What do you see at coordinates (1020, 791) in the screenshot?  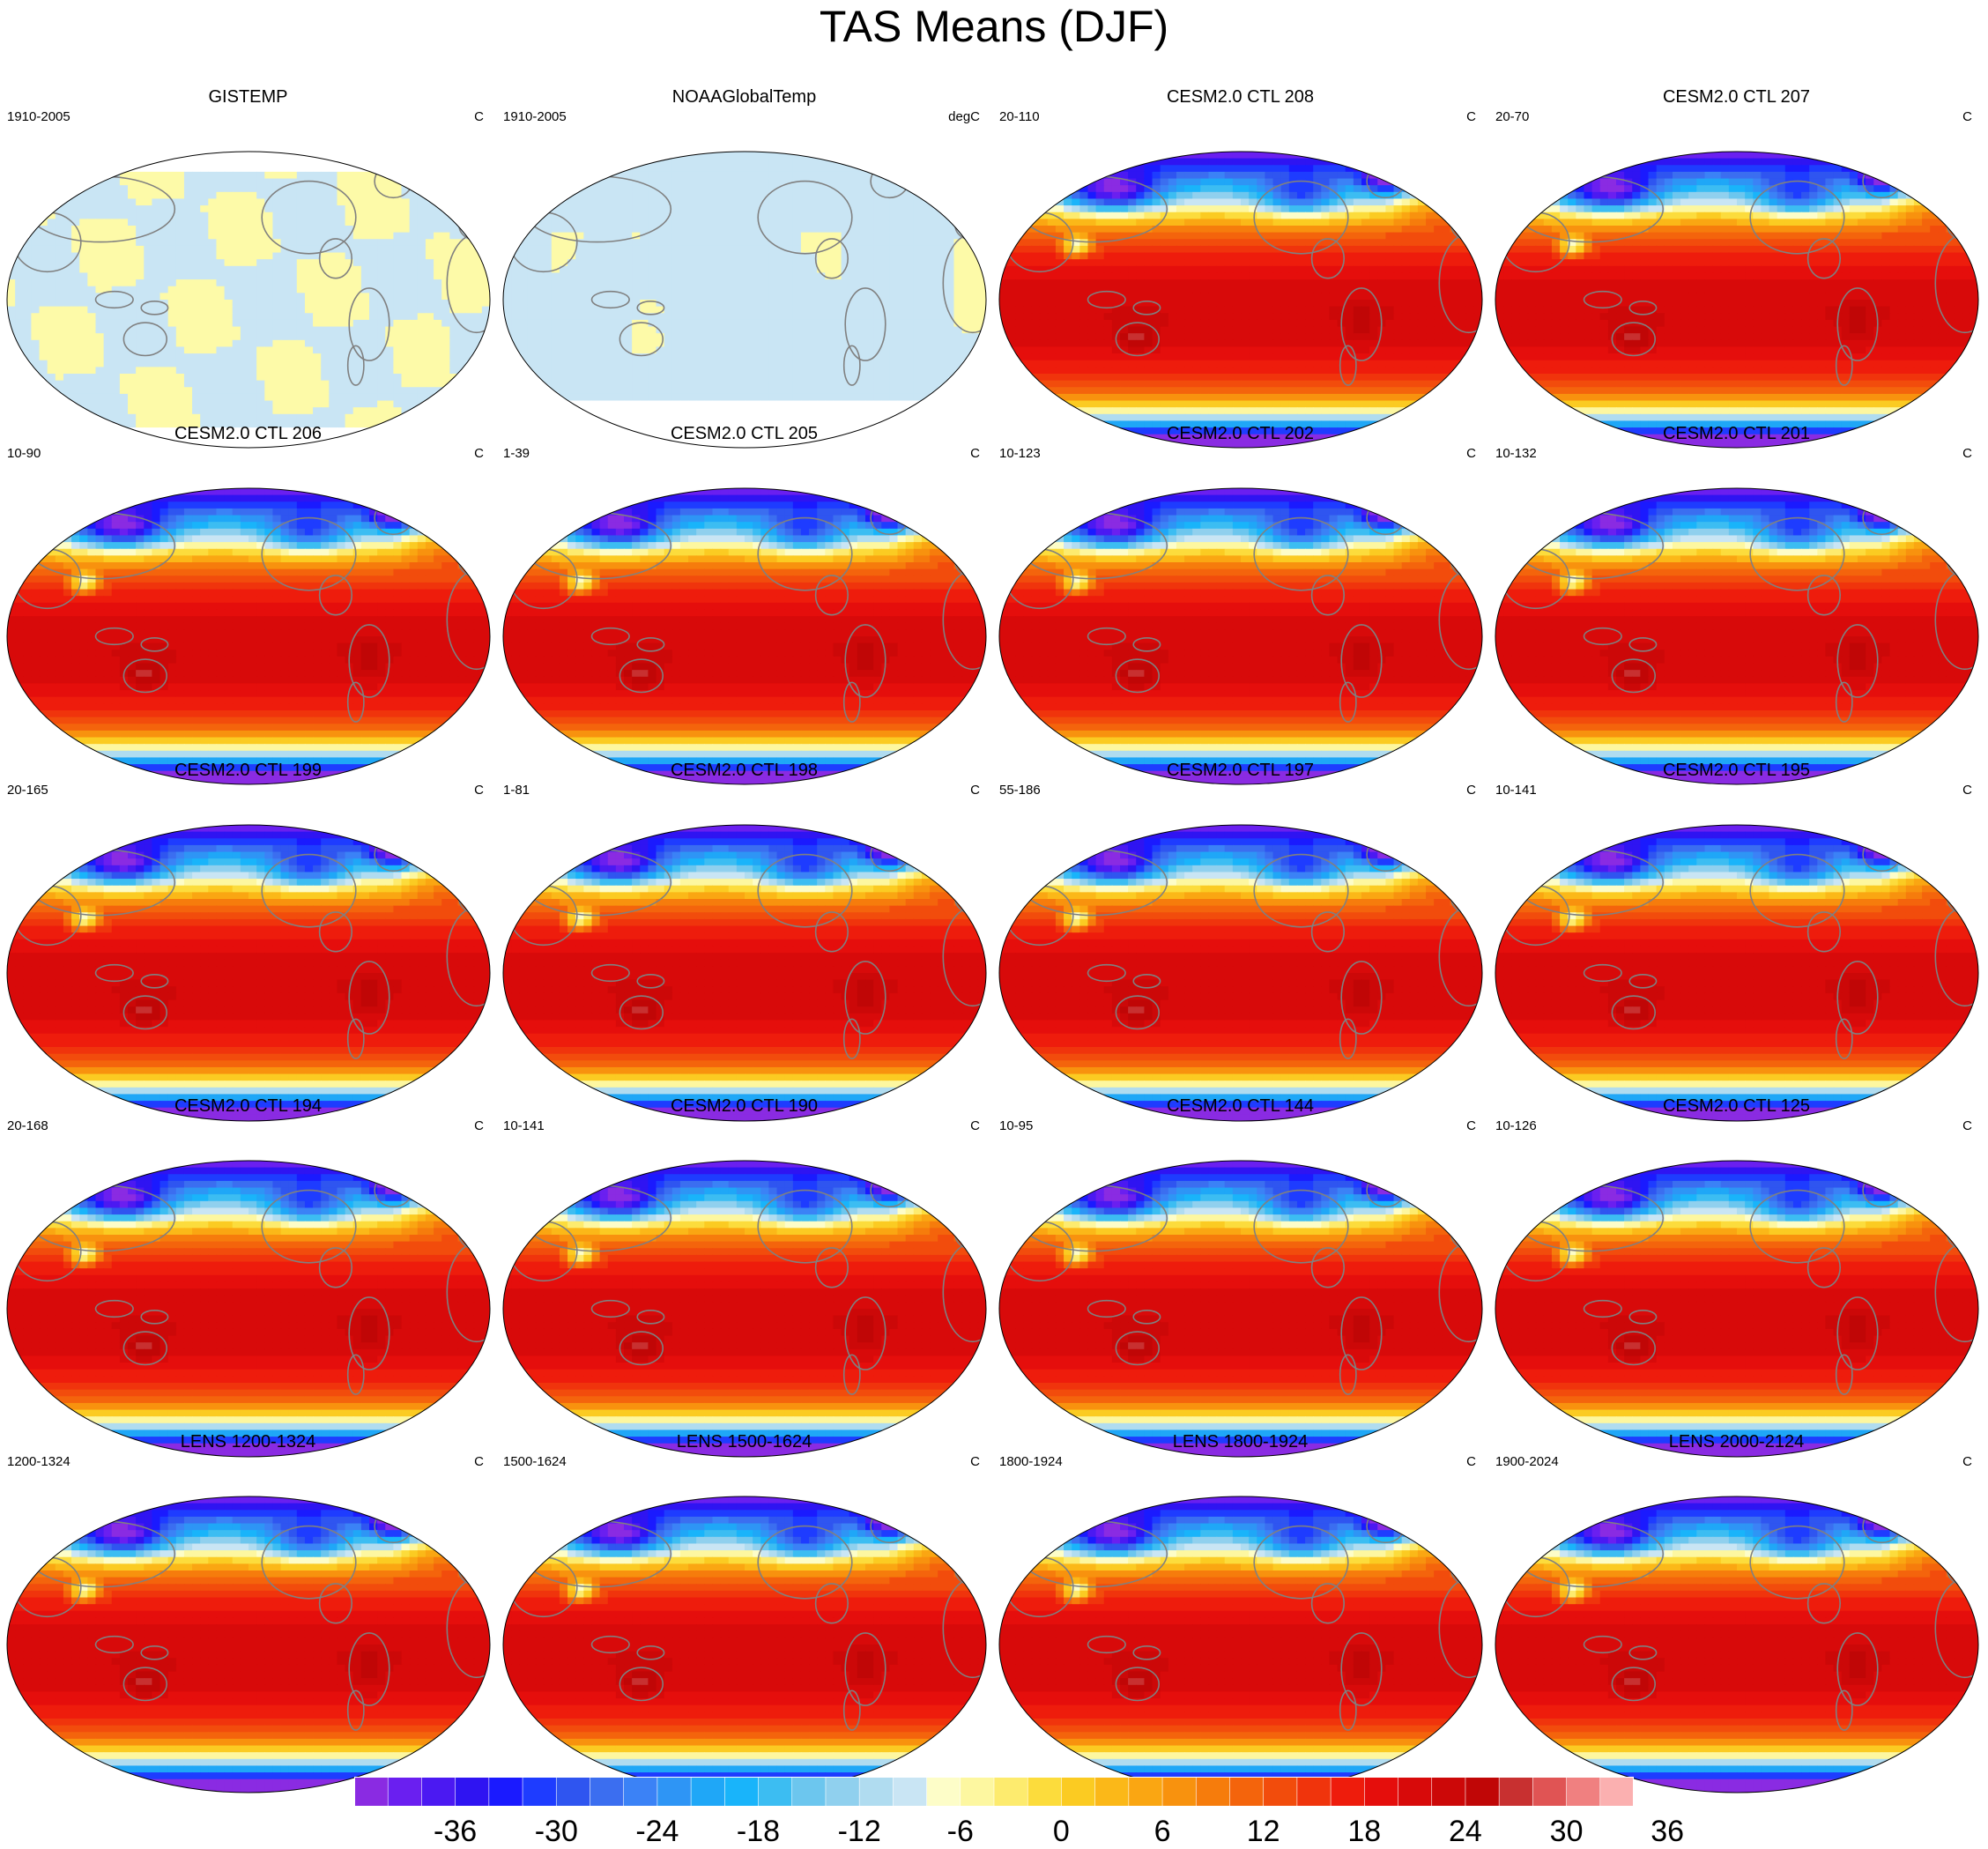 I see `panel-period-label: 55-186` at bounding box center [1020, 791].